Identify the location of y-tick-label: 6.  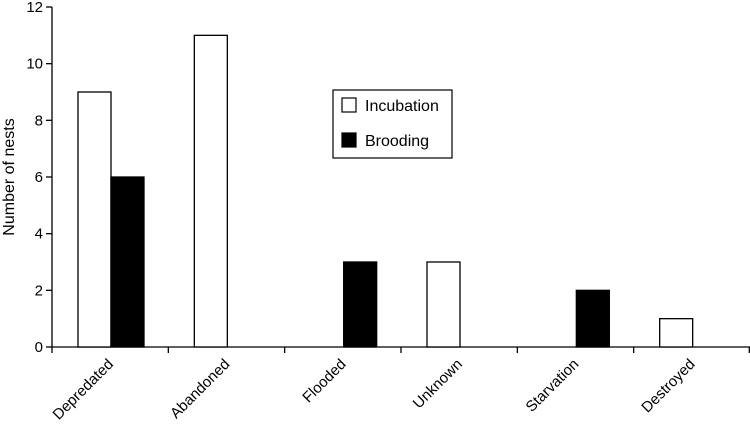
(39, 177).